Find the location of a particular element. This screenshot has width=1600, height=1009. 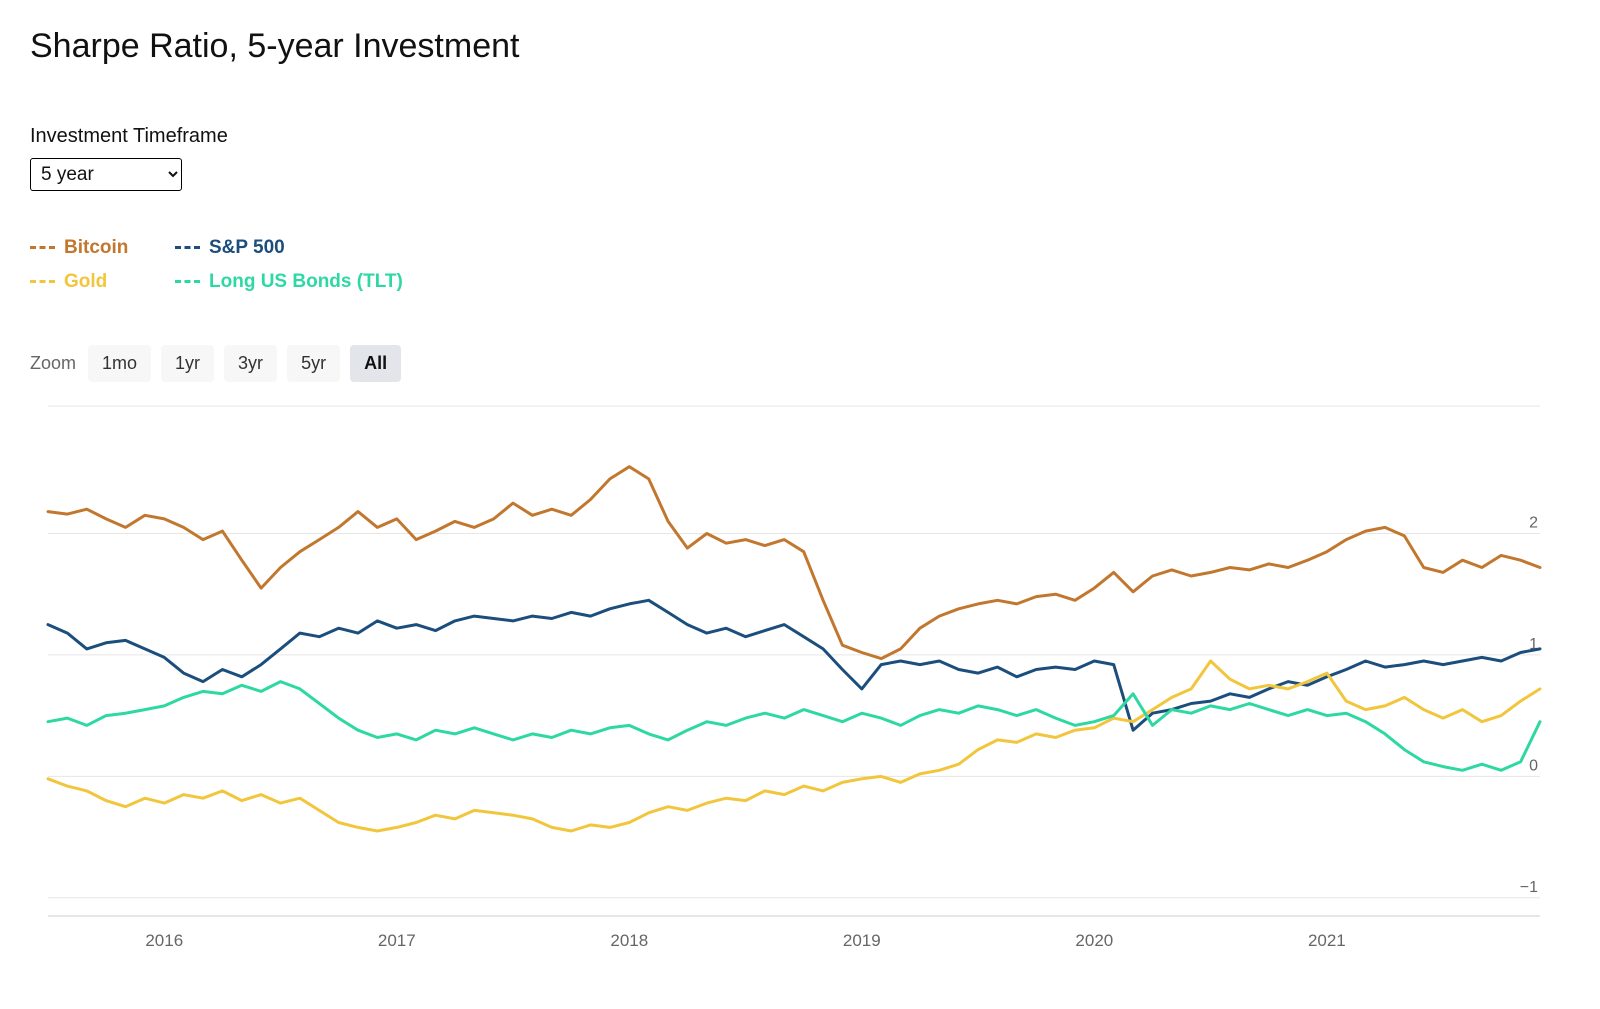

zoom-button-5yr: 5yr is located at coordinates (314, 363).